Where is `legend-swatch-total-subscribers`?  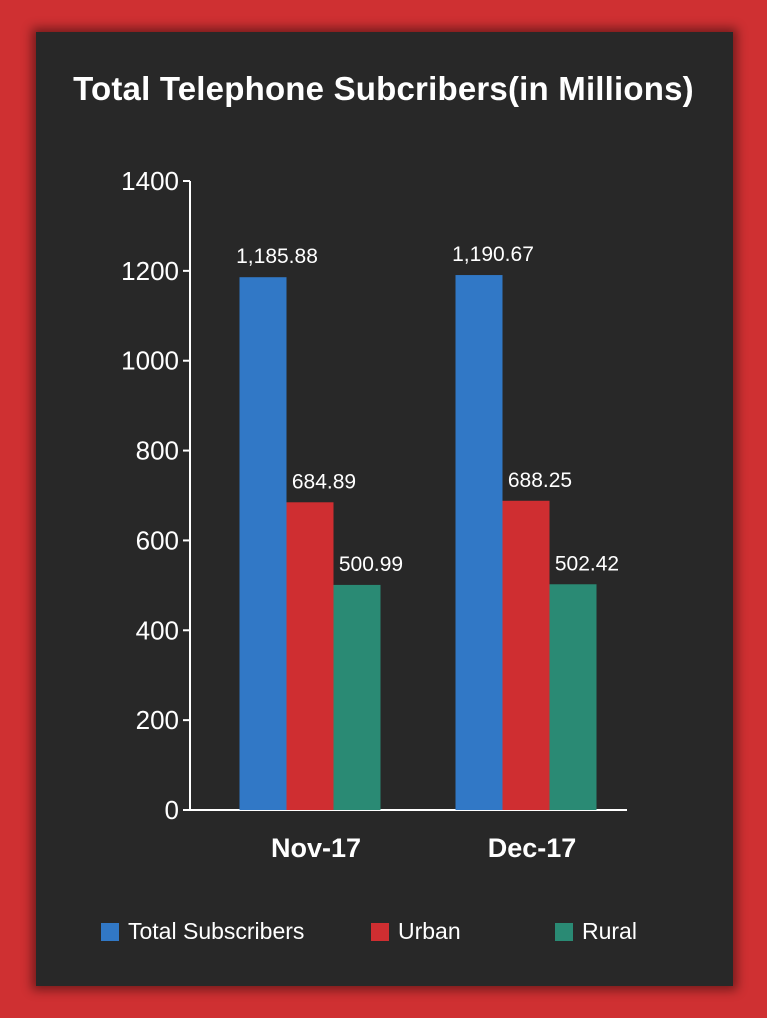 legend-swatch-total-subscribers is located at coordinates (110, 931).